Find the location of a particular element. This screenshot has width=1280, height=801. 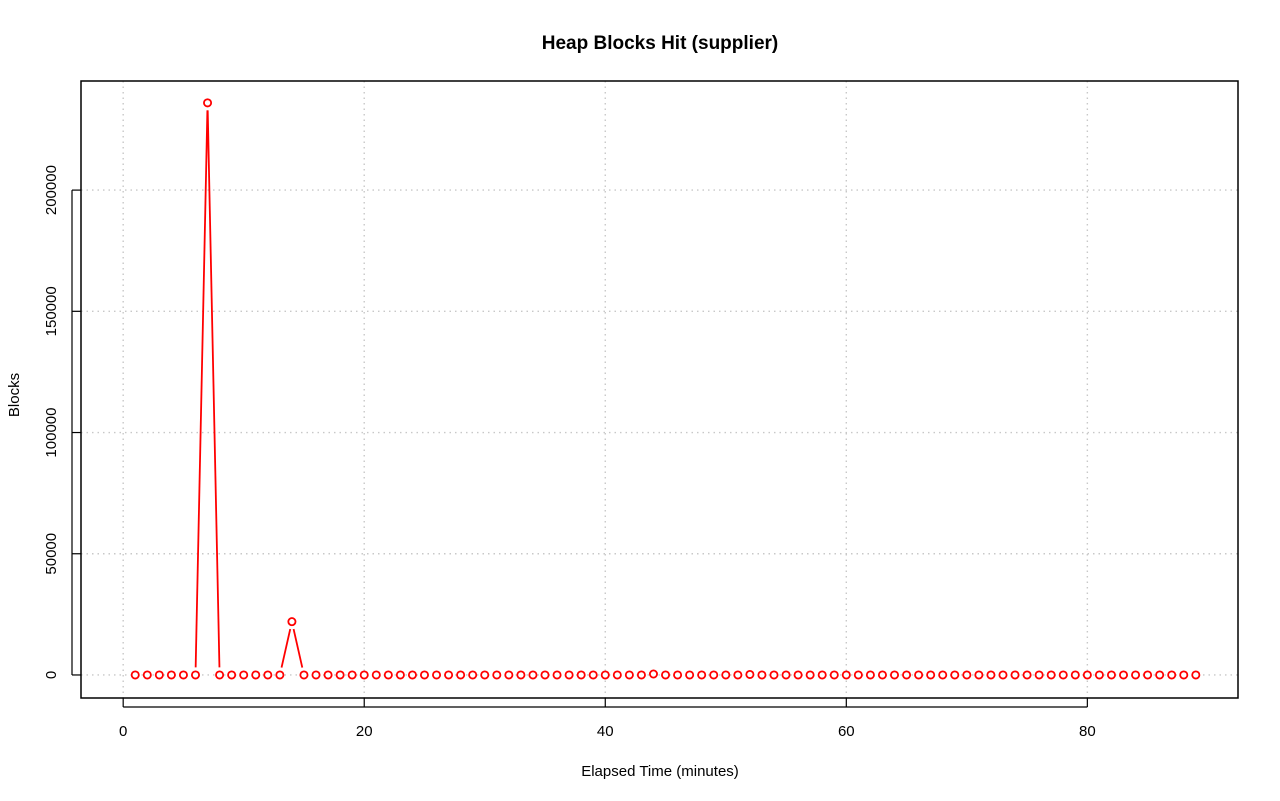

y-axis: 0 50000 100000 150000 200000 is located at coordinates (62, 422).